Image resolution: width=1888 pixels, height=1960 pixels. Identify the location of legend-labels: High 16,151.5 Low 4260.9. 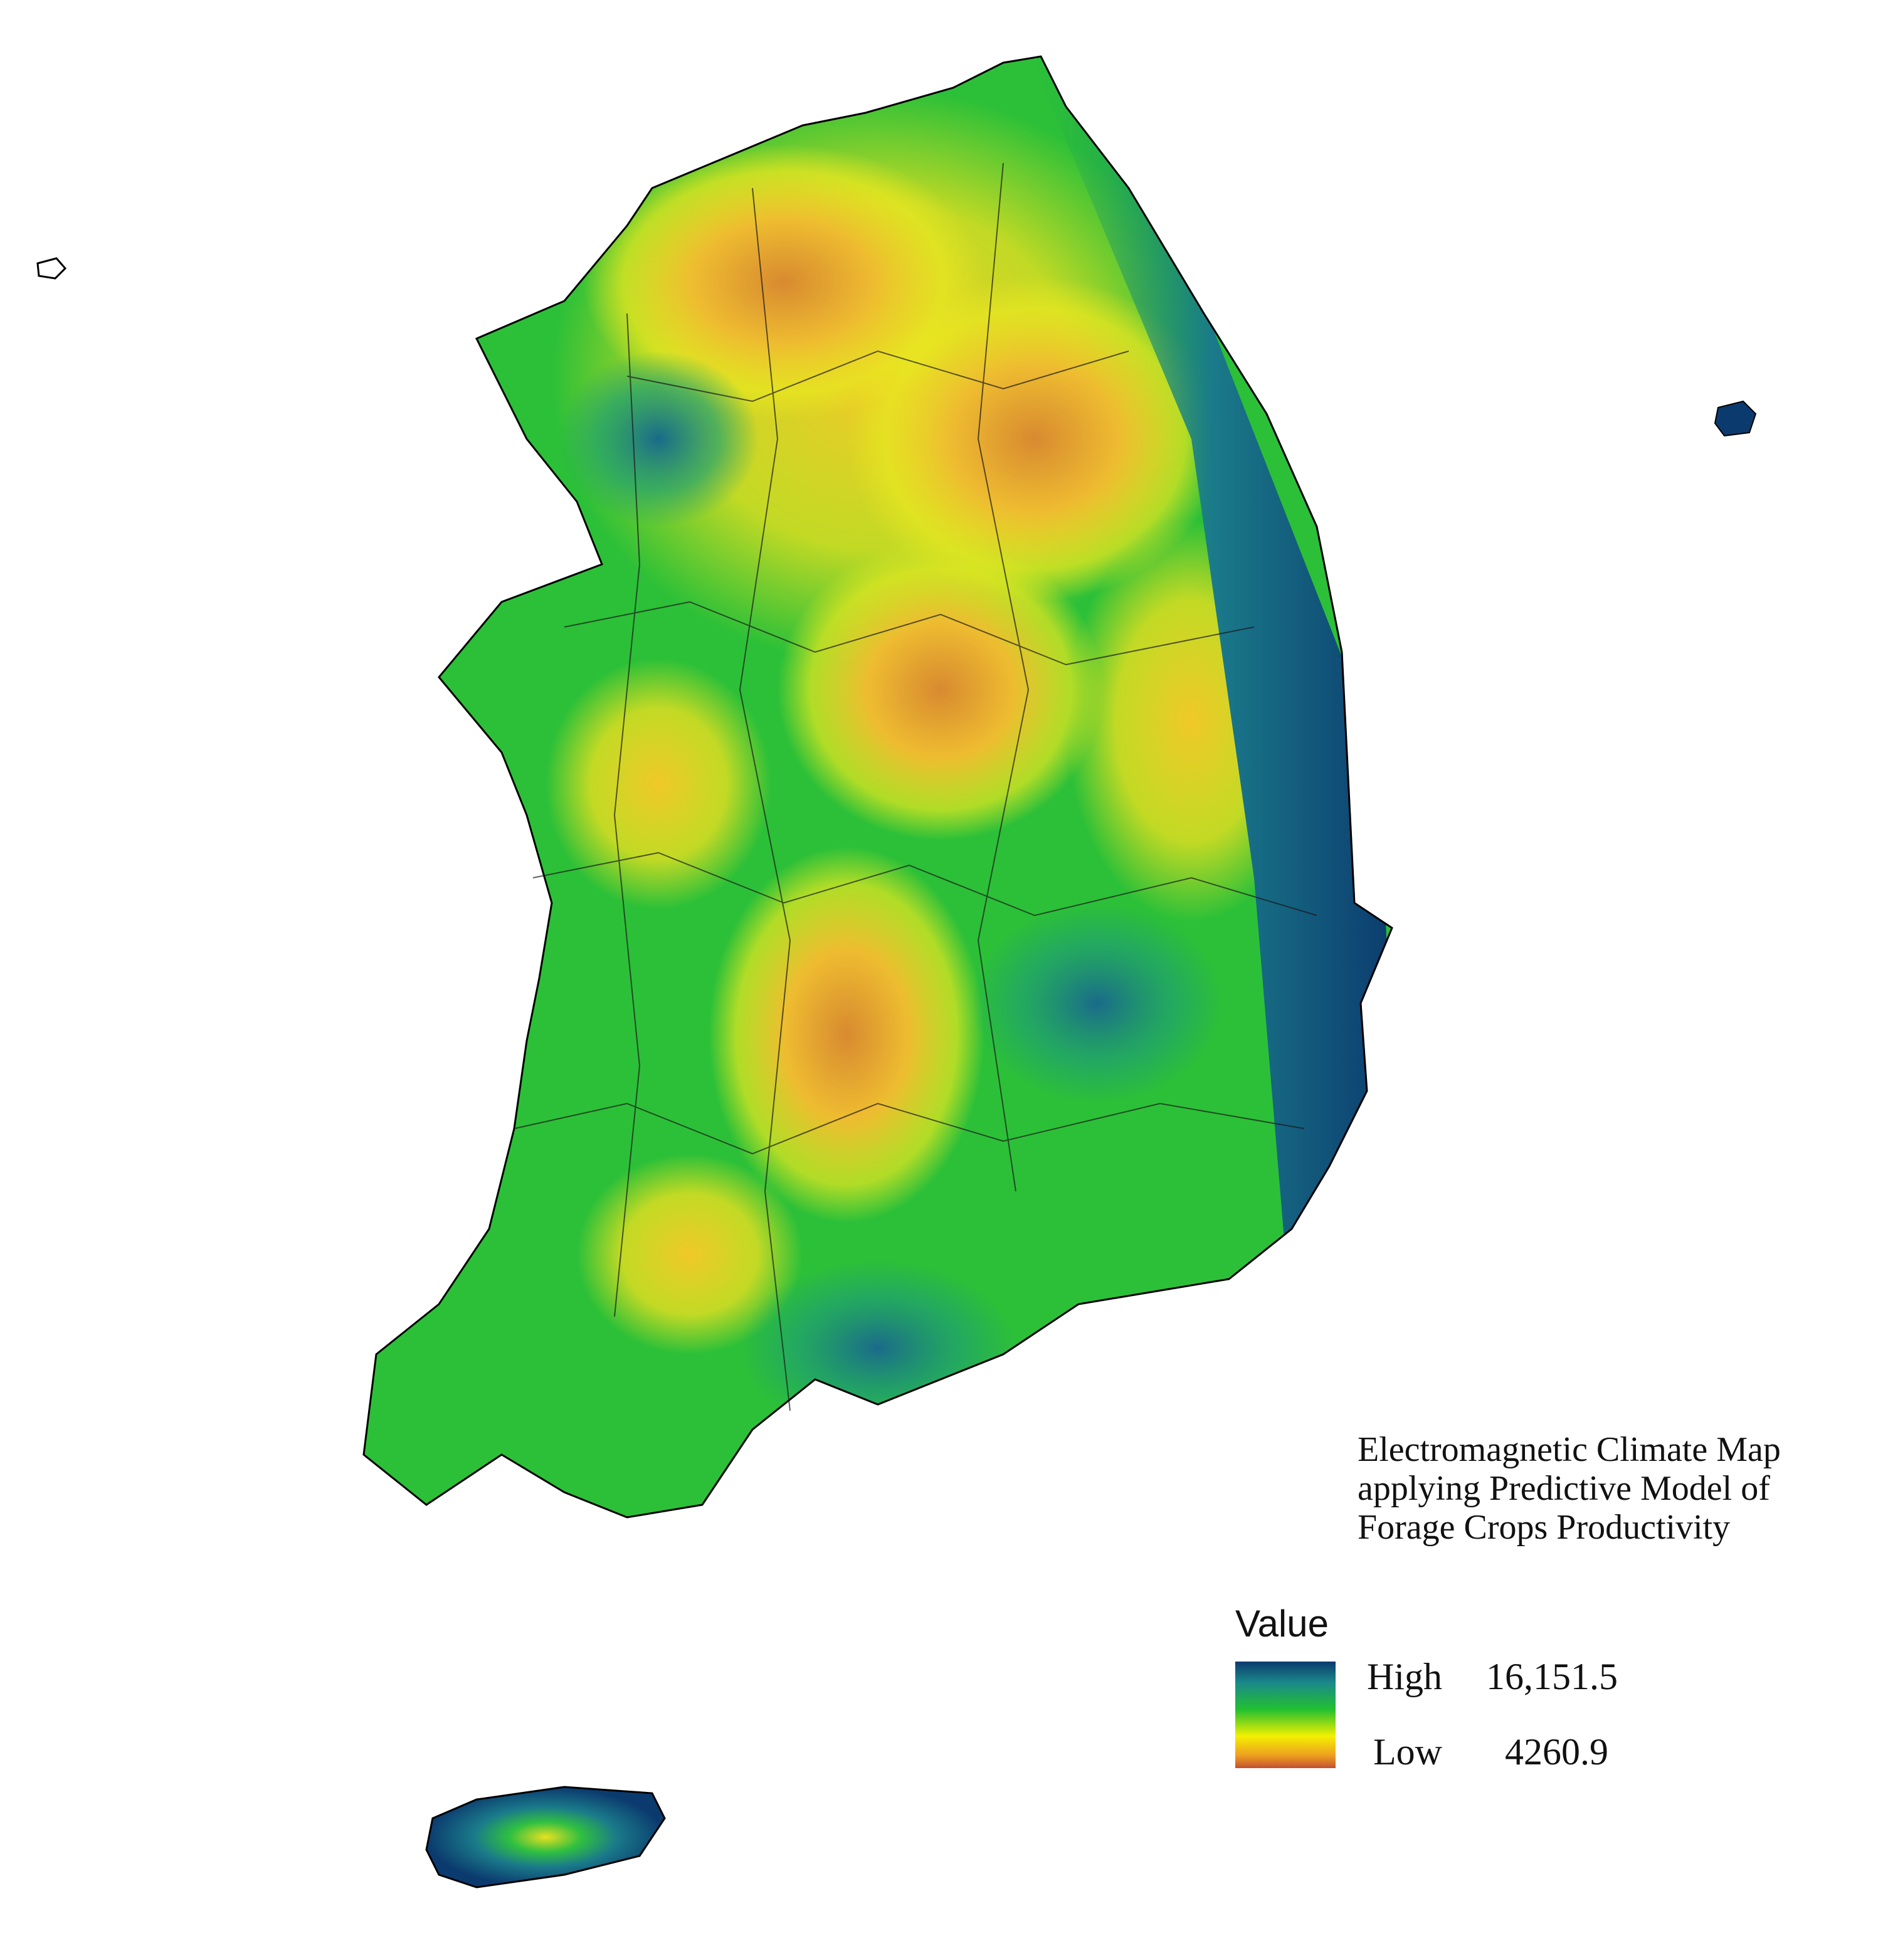
(1477, 1714).